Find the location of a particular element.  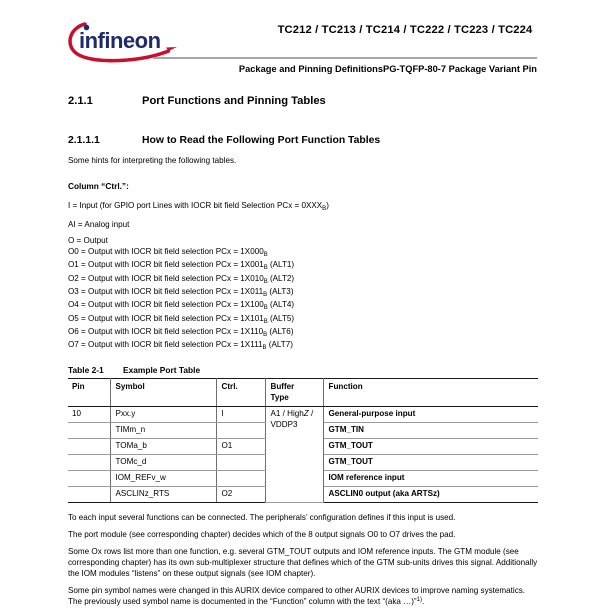

cell-symbol: ASCLINz_RTS is located at coordinates (163, 495).